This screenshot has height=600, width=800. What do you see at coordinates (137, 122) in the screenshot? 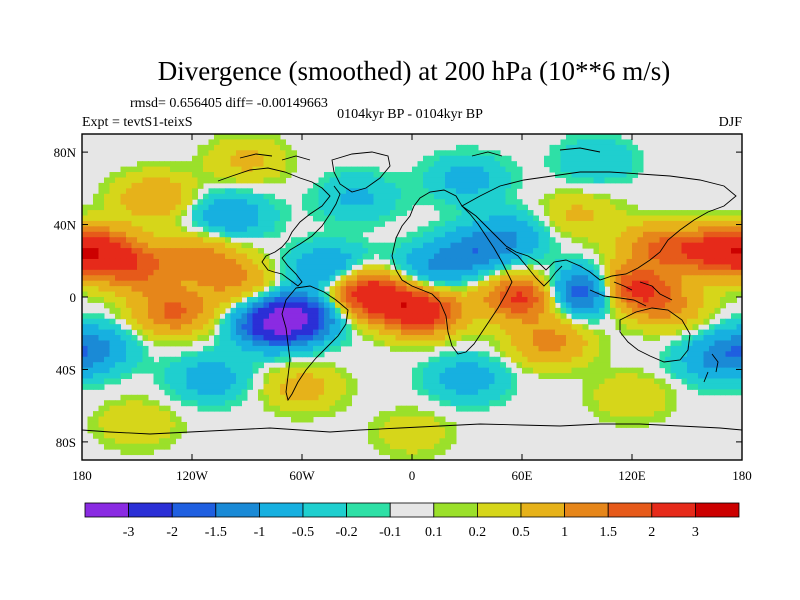
I see `experiment-label: Expt = tevtS1-teixS` at bounding box center [137, 122].